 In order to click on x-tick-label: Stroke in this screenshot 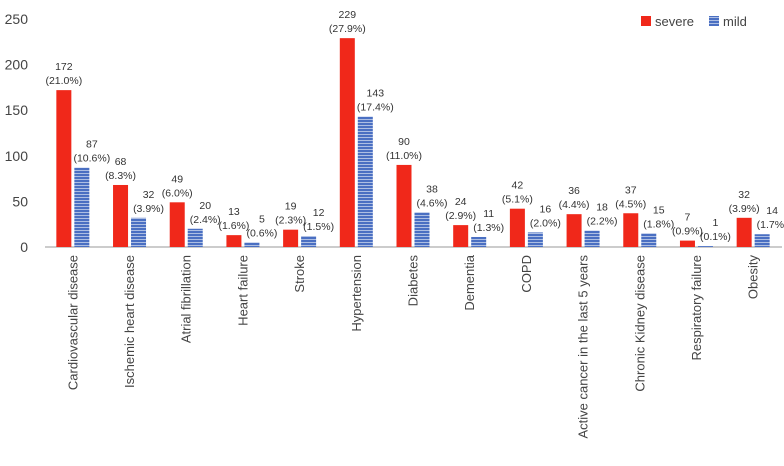, I will do `click(299, 274)`.